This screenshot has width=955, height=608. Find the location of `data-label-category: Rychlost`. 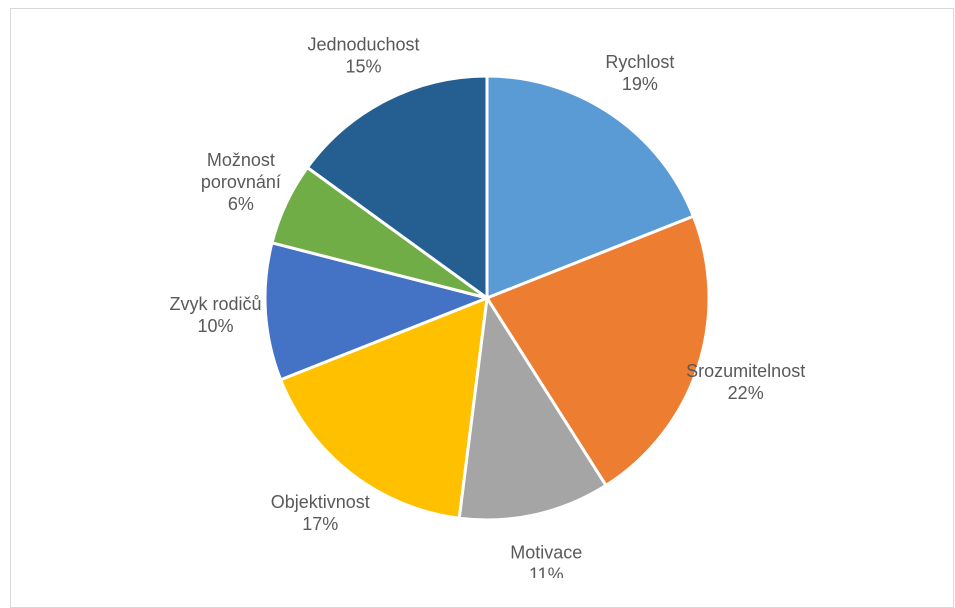

data-label-category: Rychlost is located at coordinates (639, 62).